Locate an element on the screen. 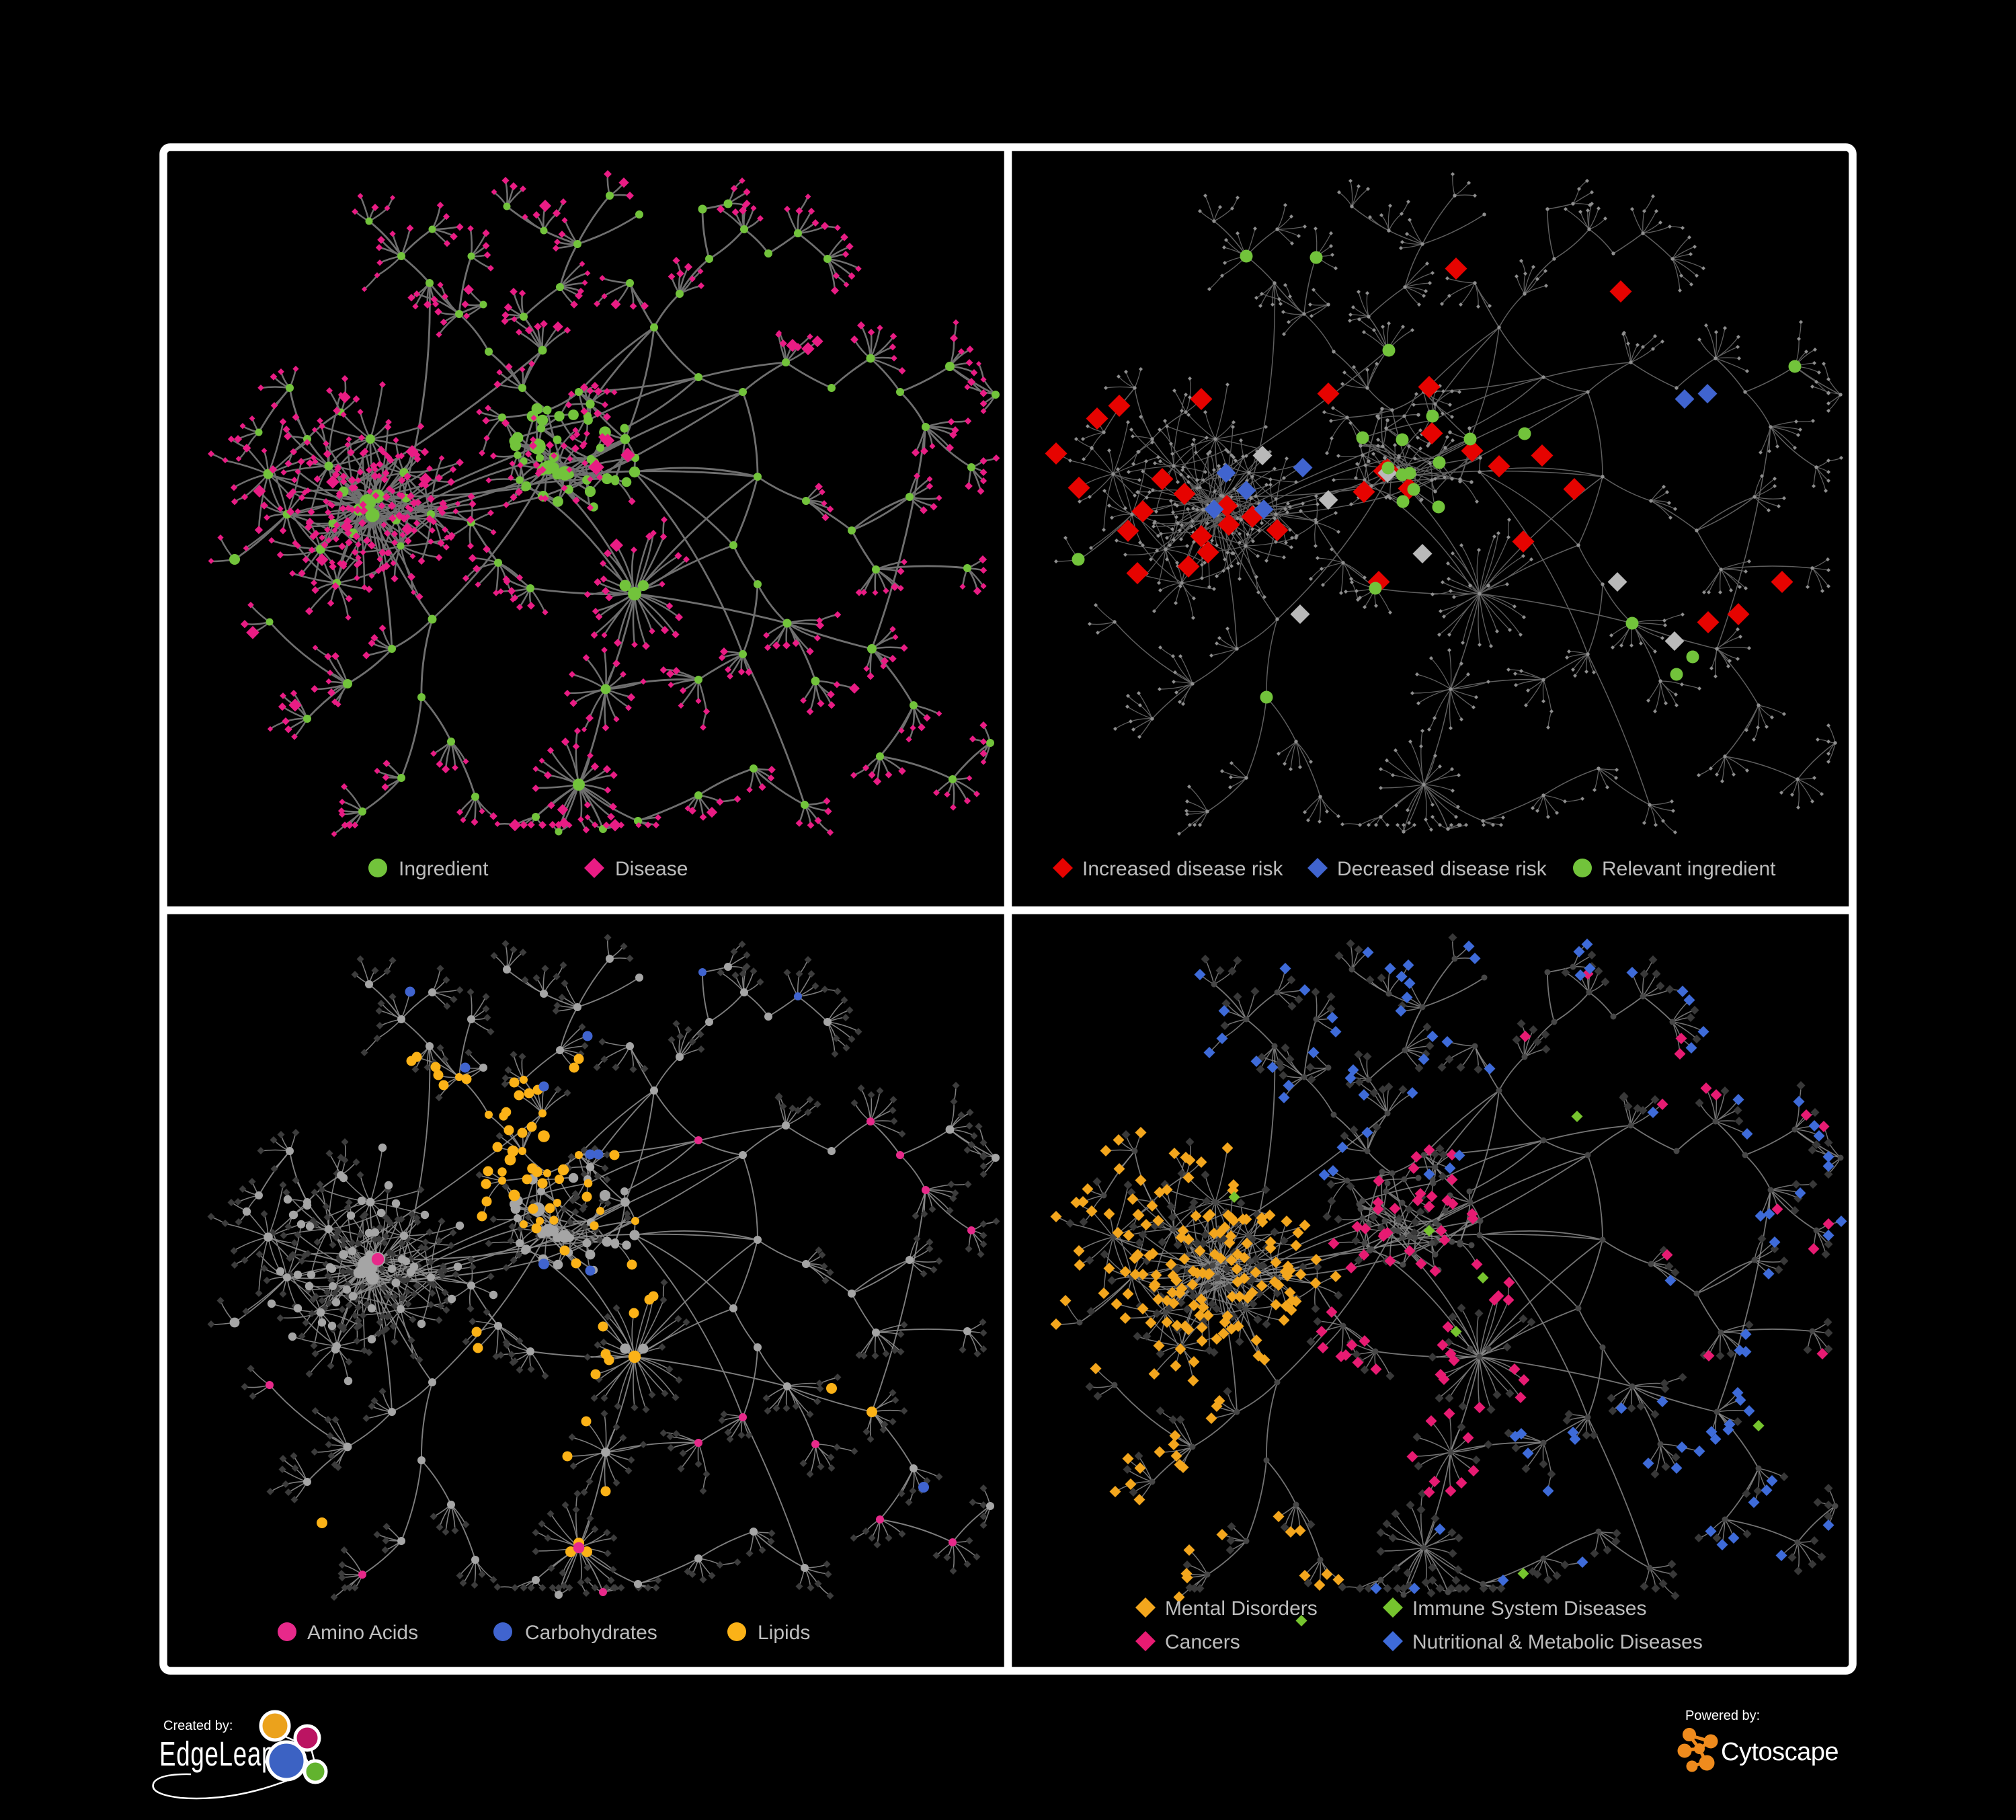 This screenshot has height=1820, width=2016. svg-text: Mental Disorders is located at coordinates (1241, 1608).